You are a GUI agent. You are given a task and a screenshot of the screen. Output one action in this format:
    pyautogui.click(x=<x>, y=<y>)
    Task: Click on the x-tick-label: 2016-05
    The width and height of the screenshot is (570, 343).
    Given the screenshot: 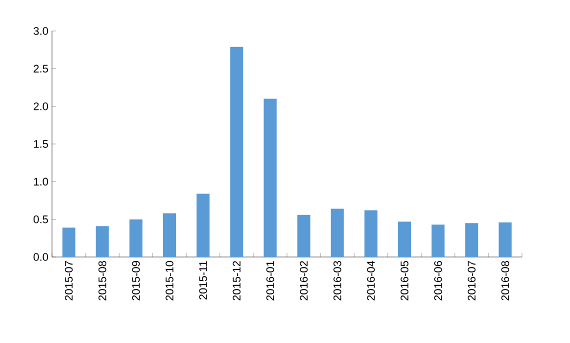 What is the action you would take?
    pyautogui.click(x=404, y=280)
    